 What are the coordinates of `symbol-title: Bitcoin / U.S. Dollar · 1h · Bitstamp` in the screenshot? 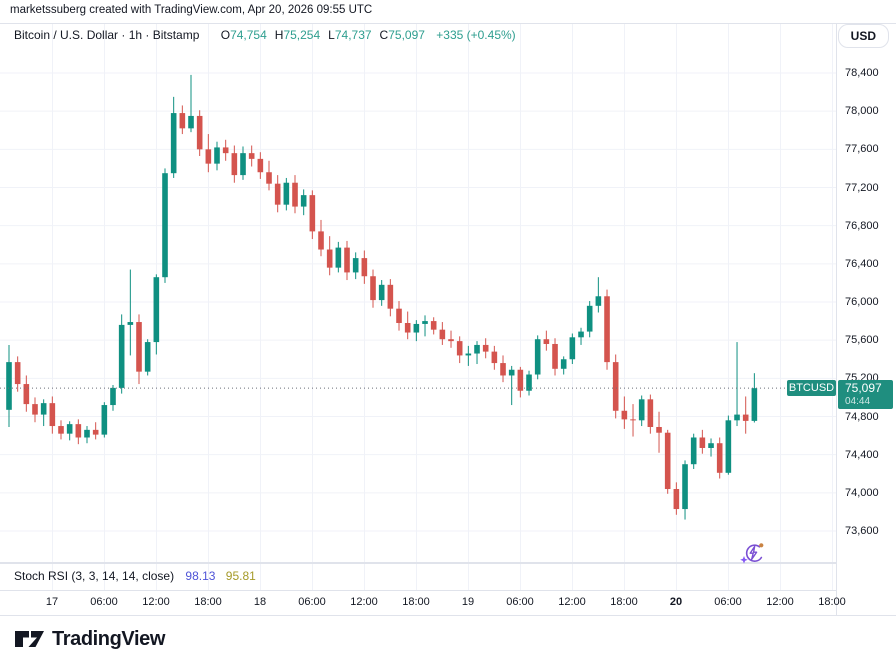 It's located at (107, 35).